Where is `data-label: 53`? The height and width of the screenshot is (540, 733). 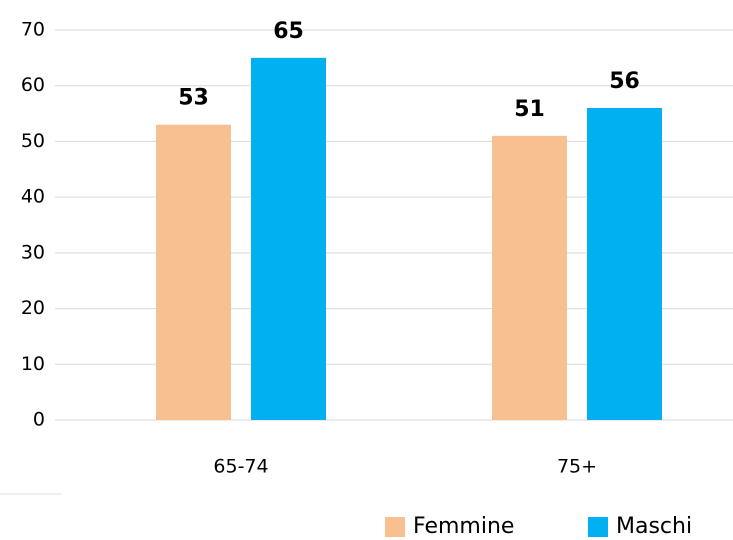
data-label: 53 is located at coordinates (193, 98).